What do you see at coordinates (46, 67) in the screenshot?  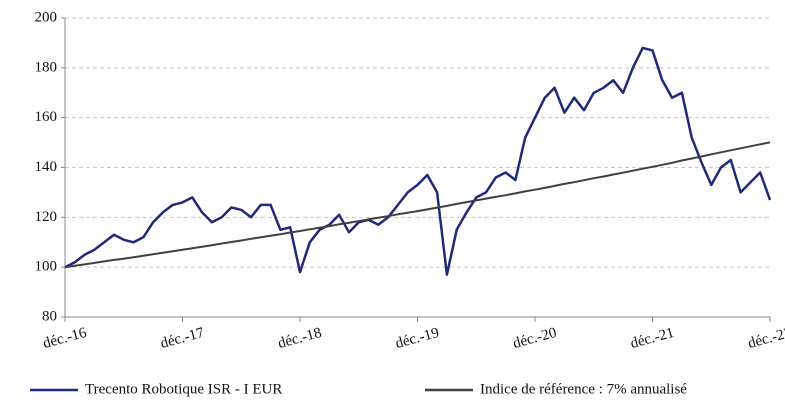 I see `y-tick-label: 180` at bounding box center [46, 67].